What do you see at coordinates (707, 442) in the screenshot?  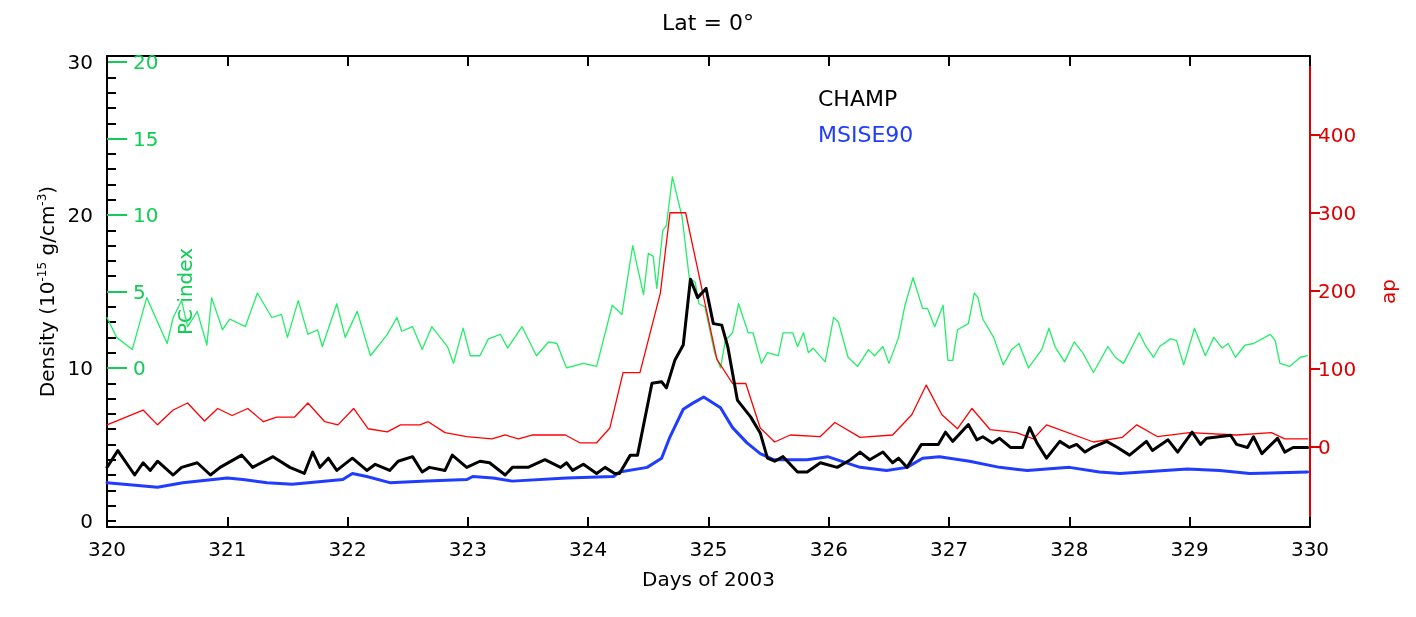 I see `line-series` at bounding box center [707, 442].